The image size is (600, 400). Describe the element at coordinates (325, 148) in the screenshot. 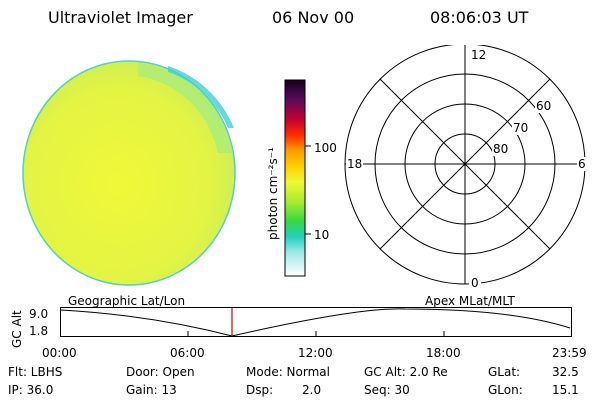

I see `colorbar-tick-100: 100` at that location.